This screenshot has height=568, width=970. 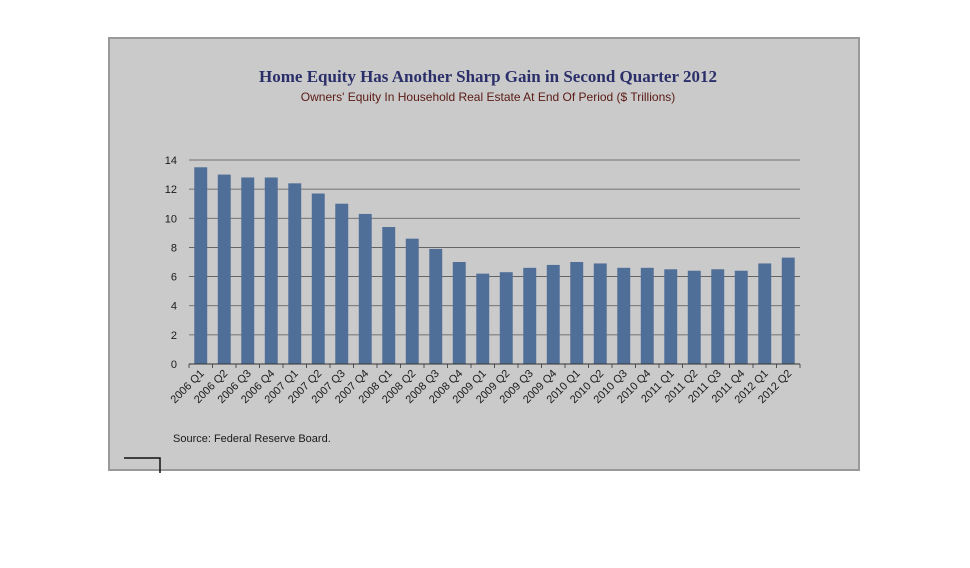 I want to click on y-tick-label: 4, so click(x=174, y=307).